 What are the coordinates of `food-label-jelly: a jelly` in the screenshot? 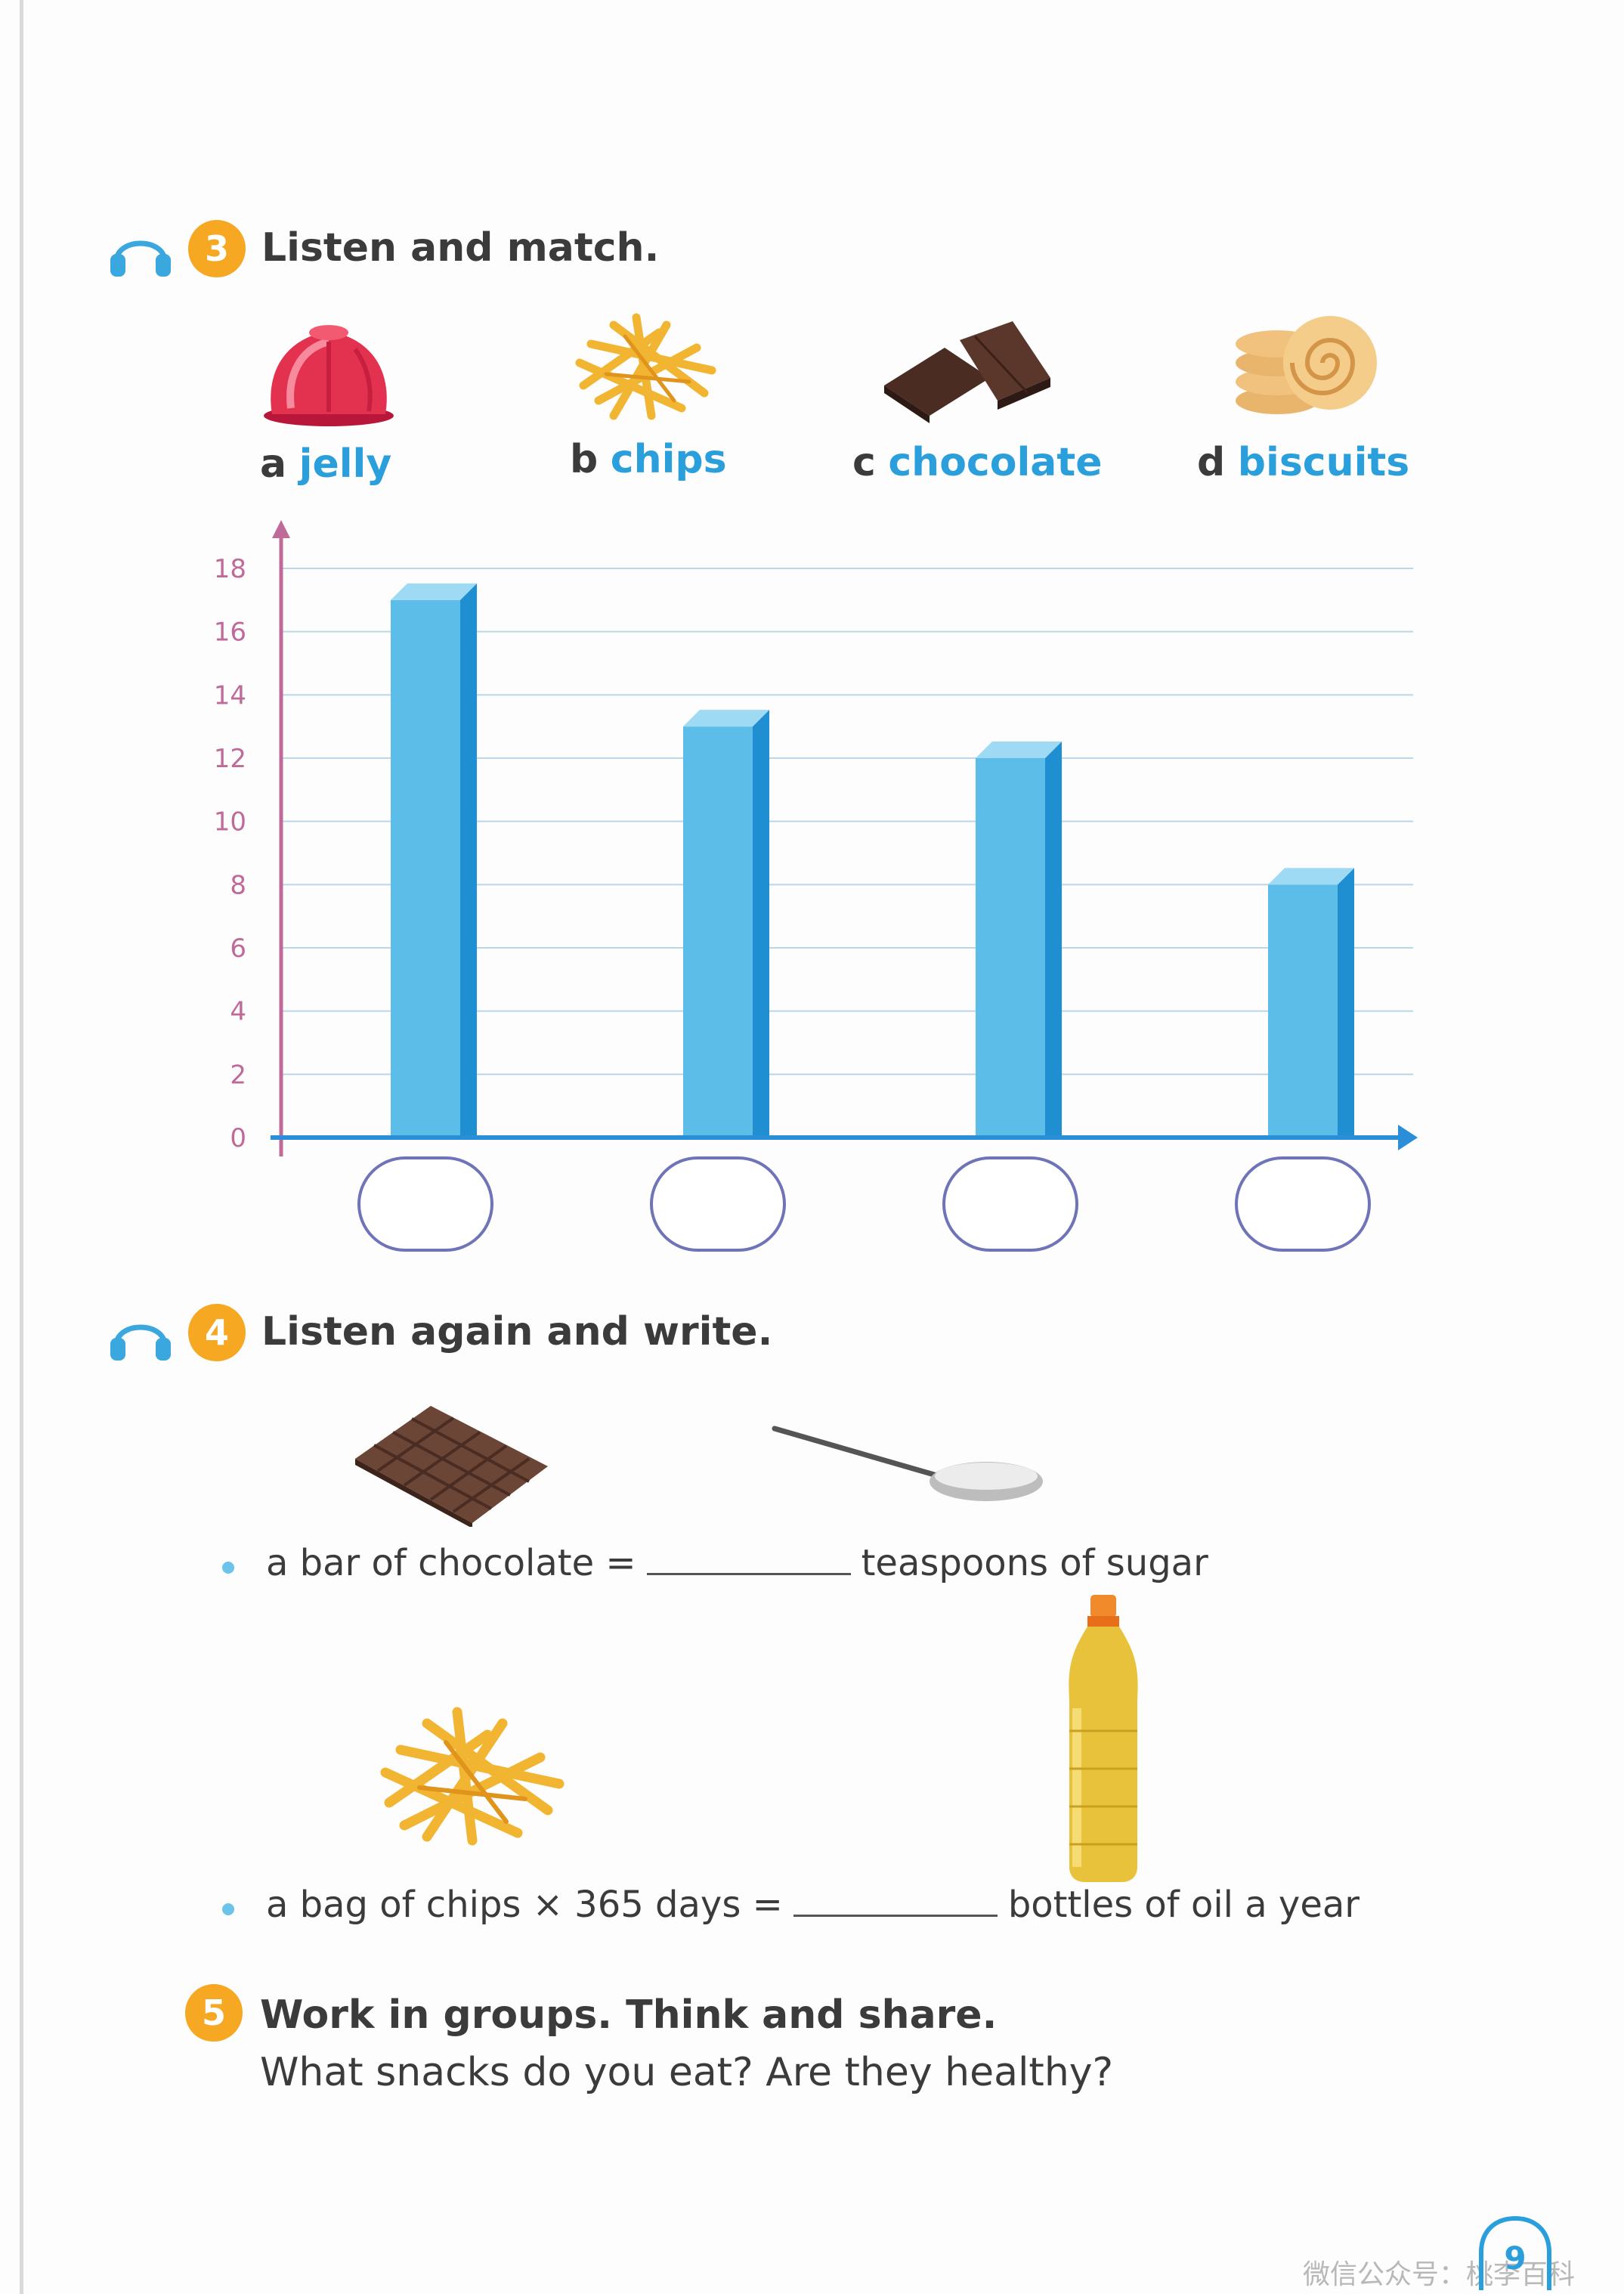 It's located at (325, 464).